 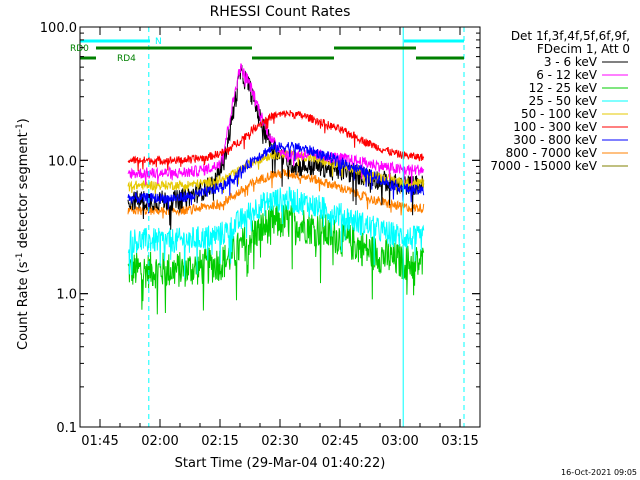 I want to click on x-tick-label: 02:45, so click(x=339, y=441).